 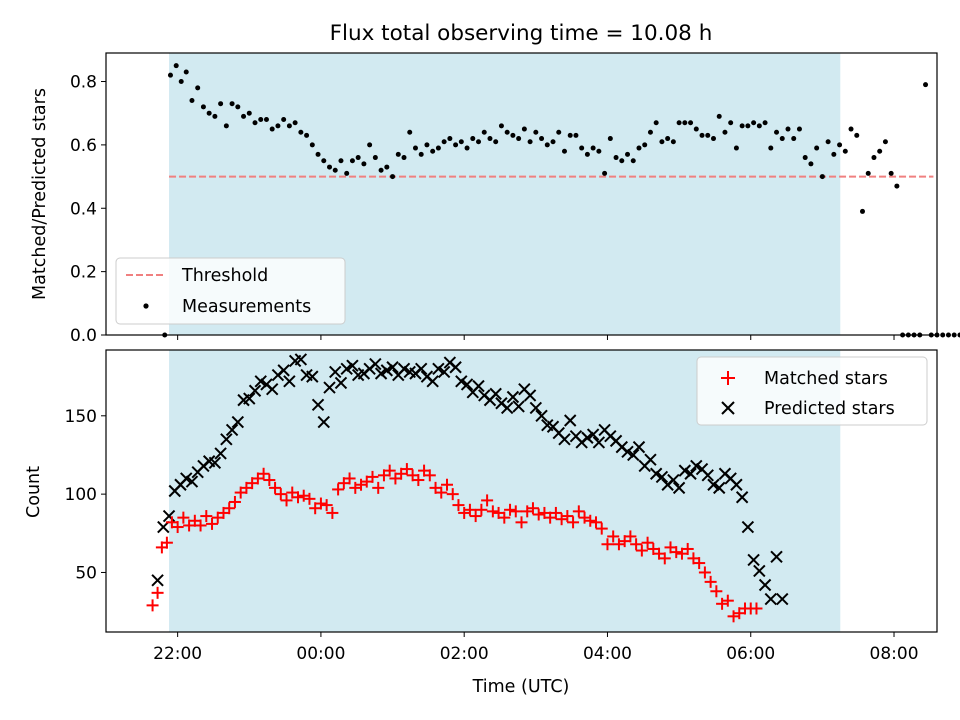 I want to click on x-axis-label: Time (UTC), so click(x=521, y=687).